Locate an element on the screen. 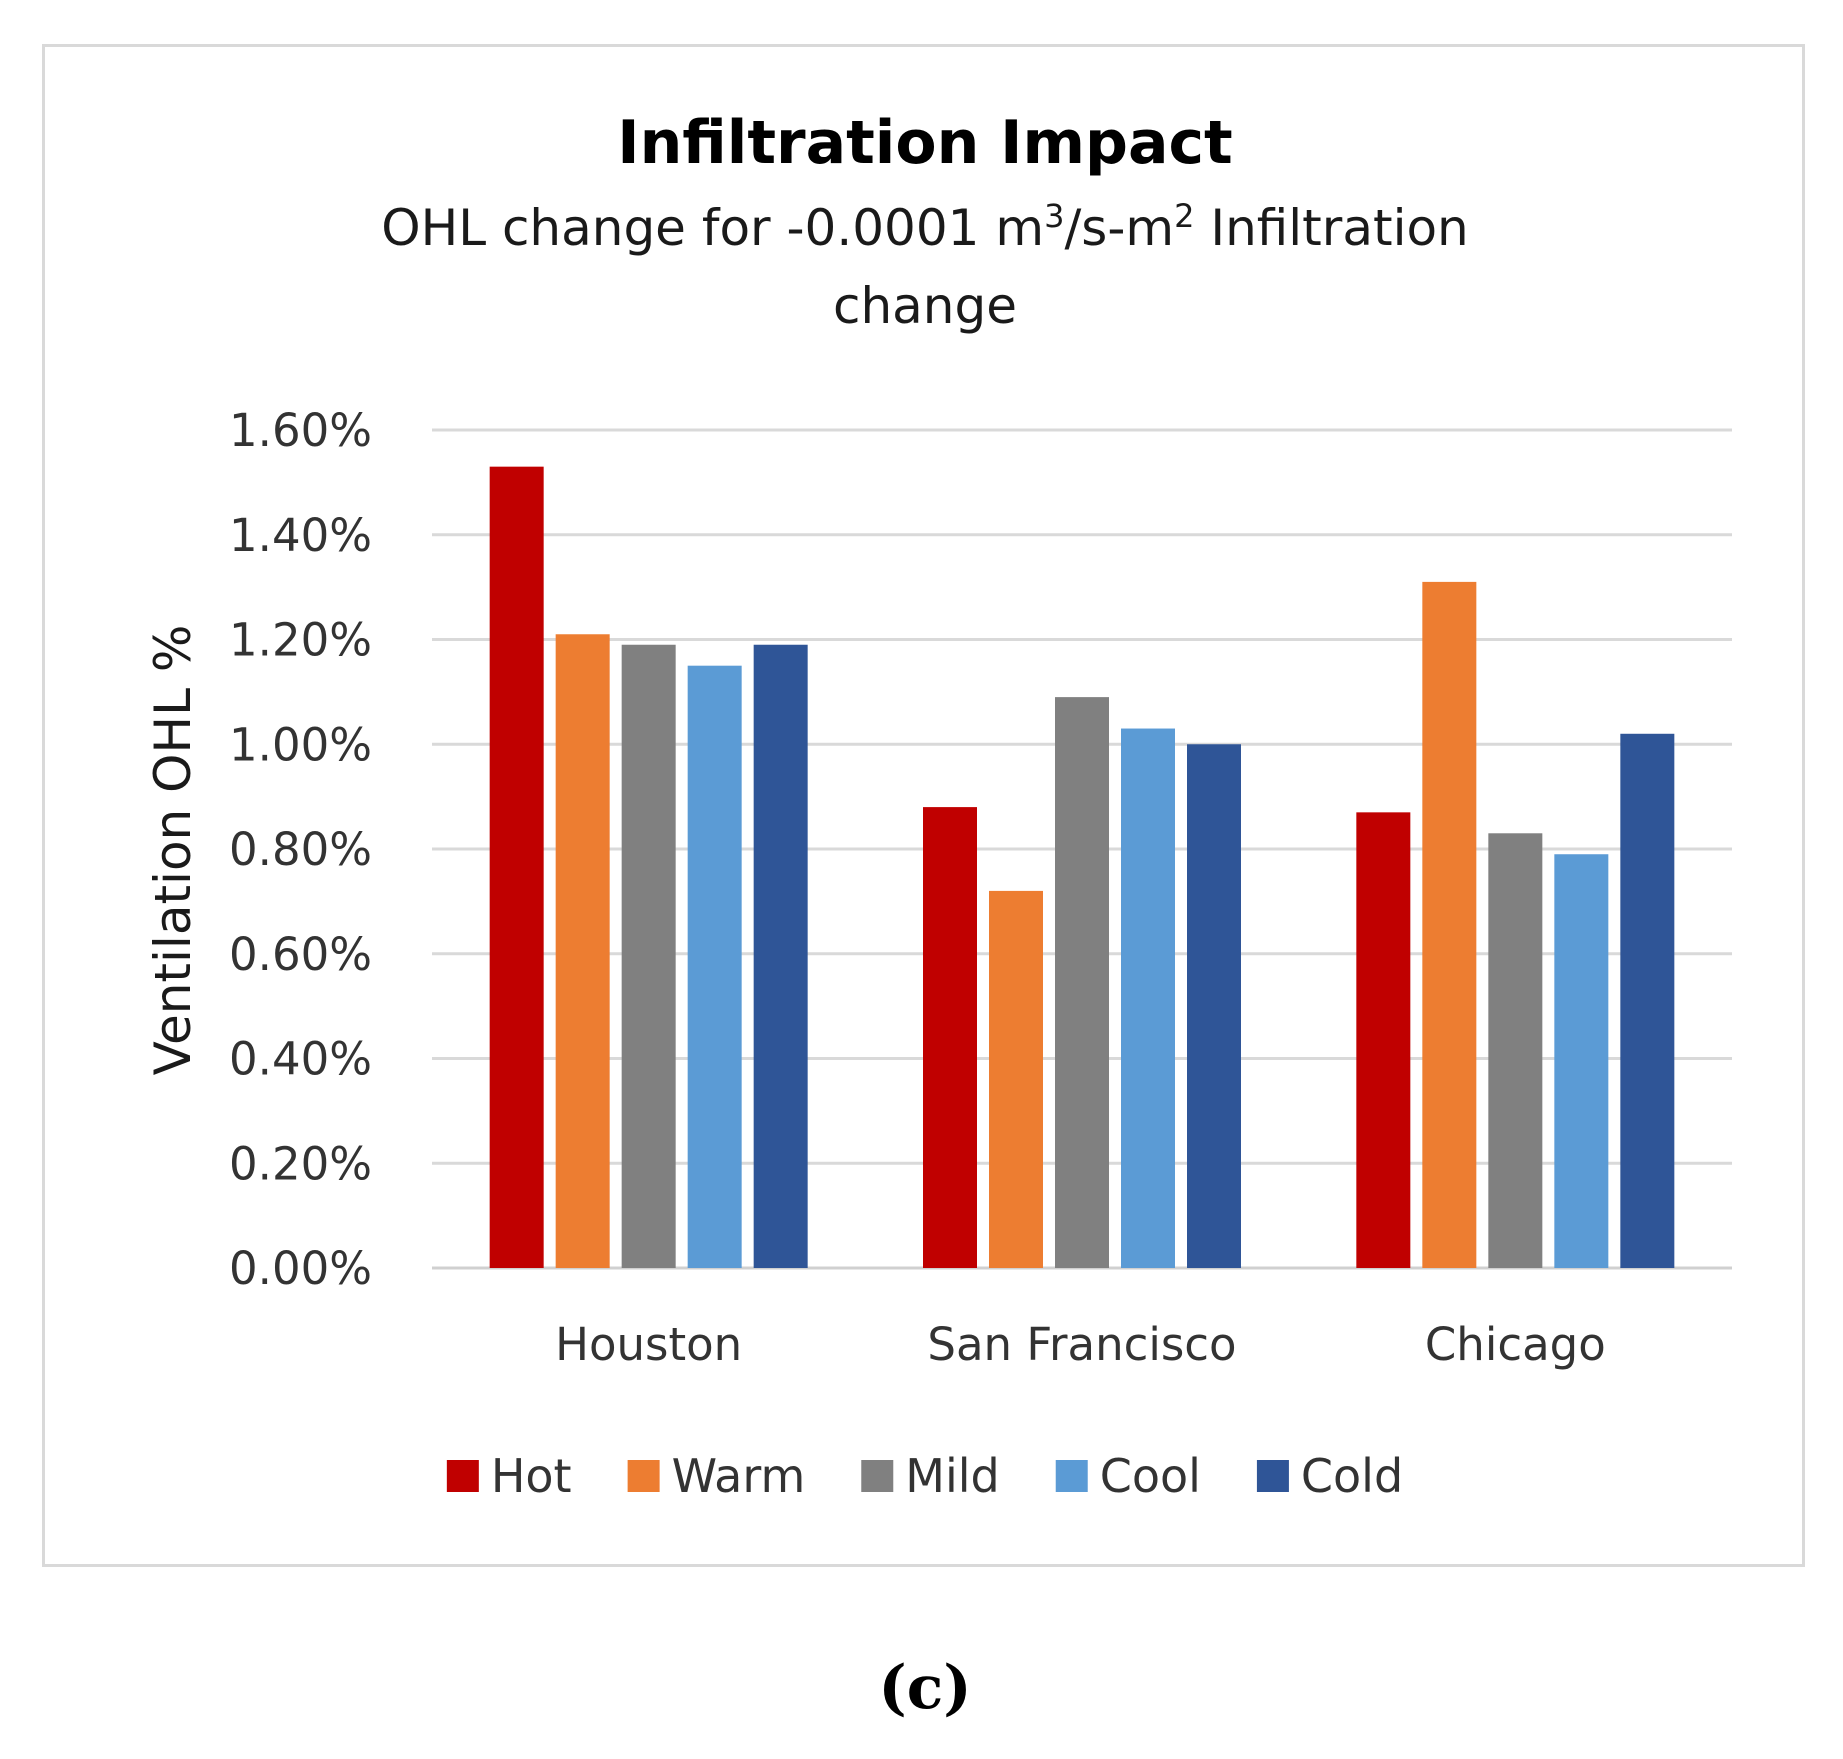 This screenshot has width=1843, height=1759. x-axis-categories: Houston San Francisco Chicago is located at coordinates (1080, 1344).